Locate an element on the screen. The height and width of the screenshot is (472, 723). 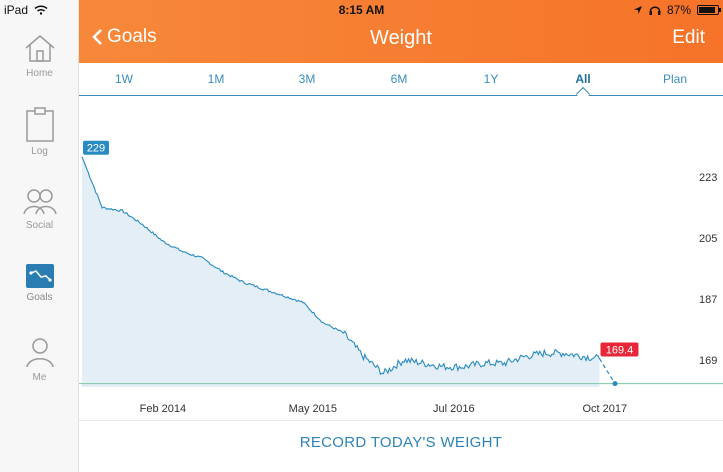
y-tick-label: 205 is located at coordinates (708, 239).